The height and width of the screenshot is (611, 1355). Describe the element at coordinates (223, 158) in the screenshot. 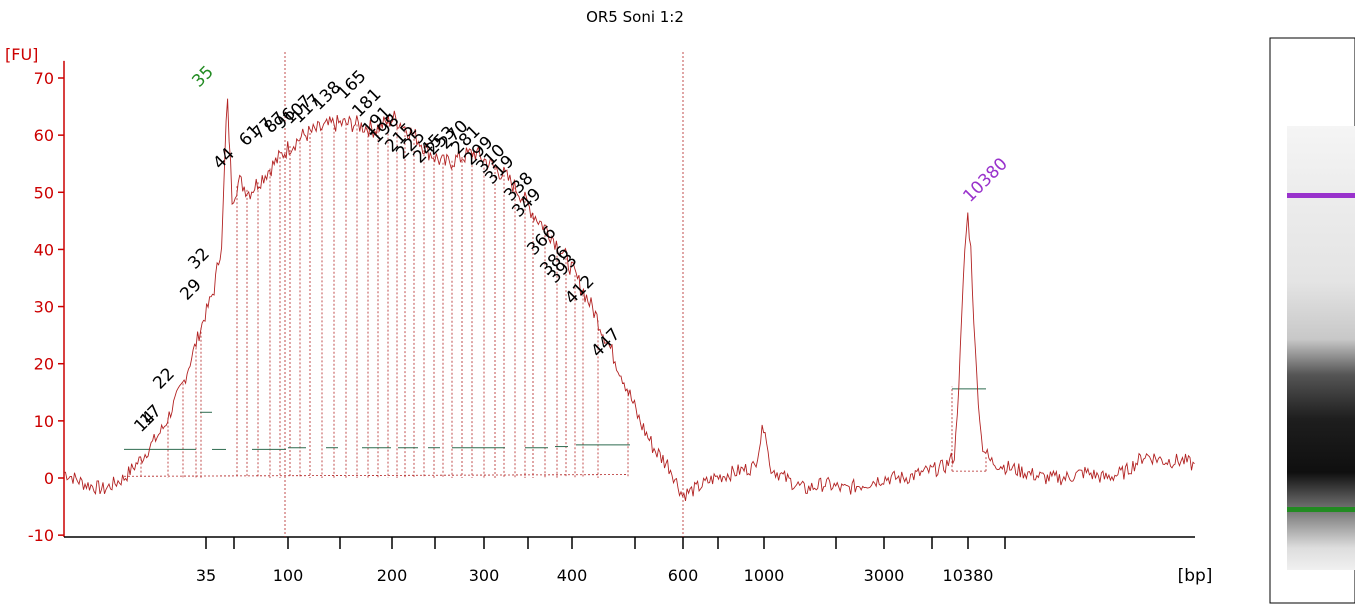

I see `peak-label: 44` at that location.